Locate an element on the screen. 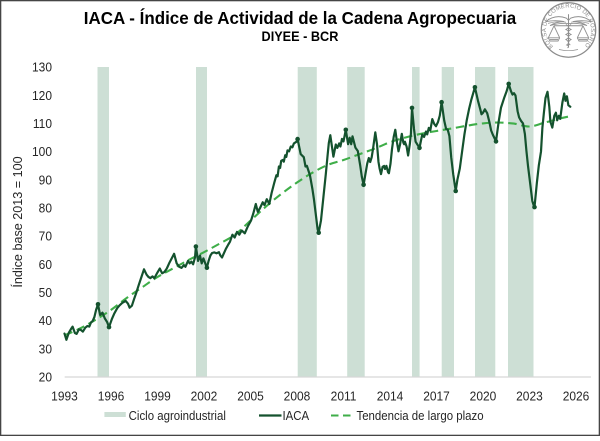 This screenshot has width=600, height=441. svg-text: 100 is located at coordinates (42, 152).